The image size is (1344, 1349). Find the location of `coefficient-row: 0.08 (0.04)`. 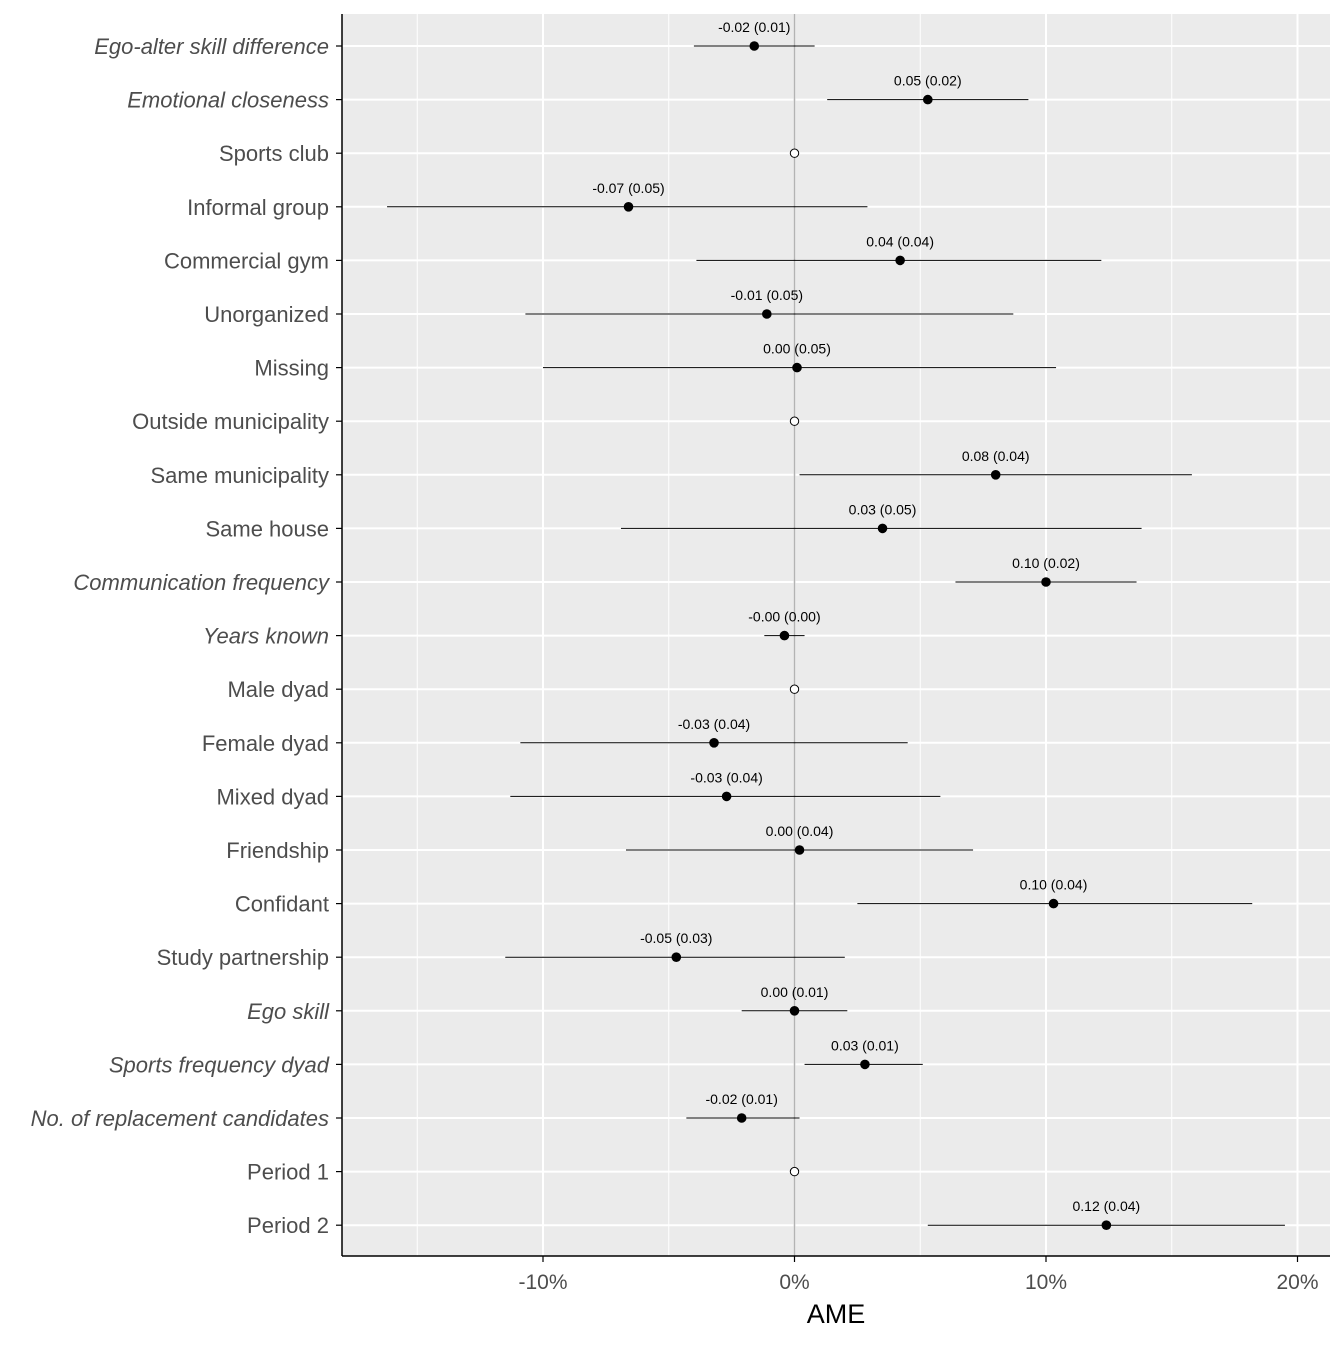

coefficient-row: 0.08 (0.04) is located at coordinates (995, 464).